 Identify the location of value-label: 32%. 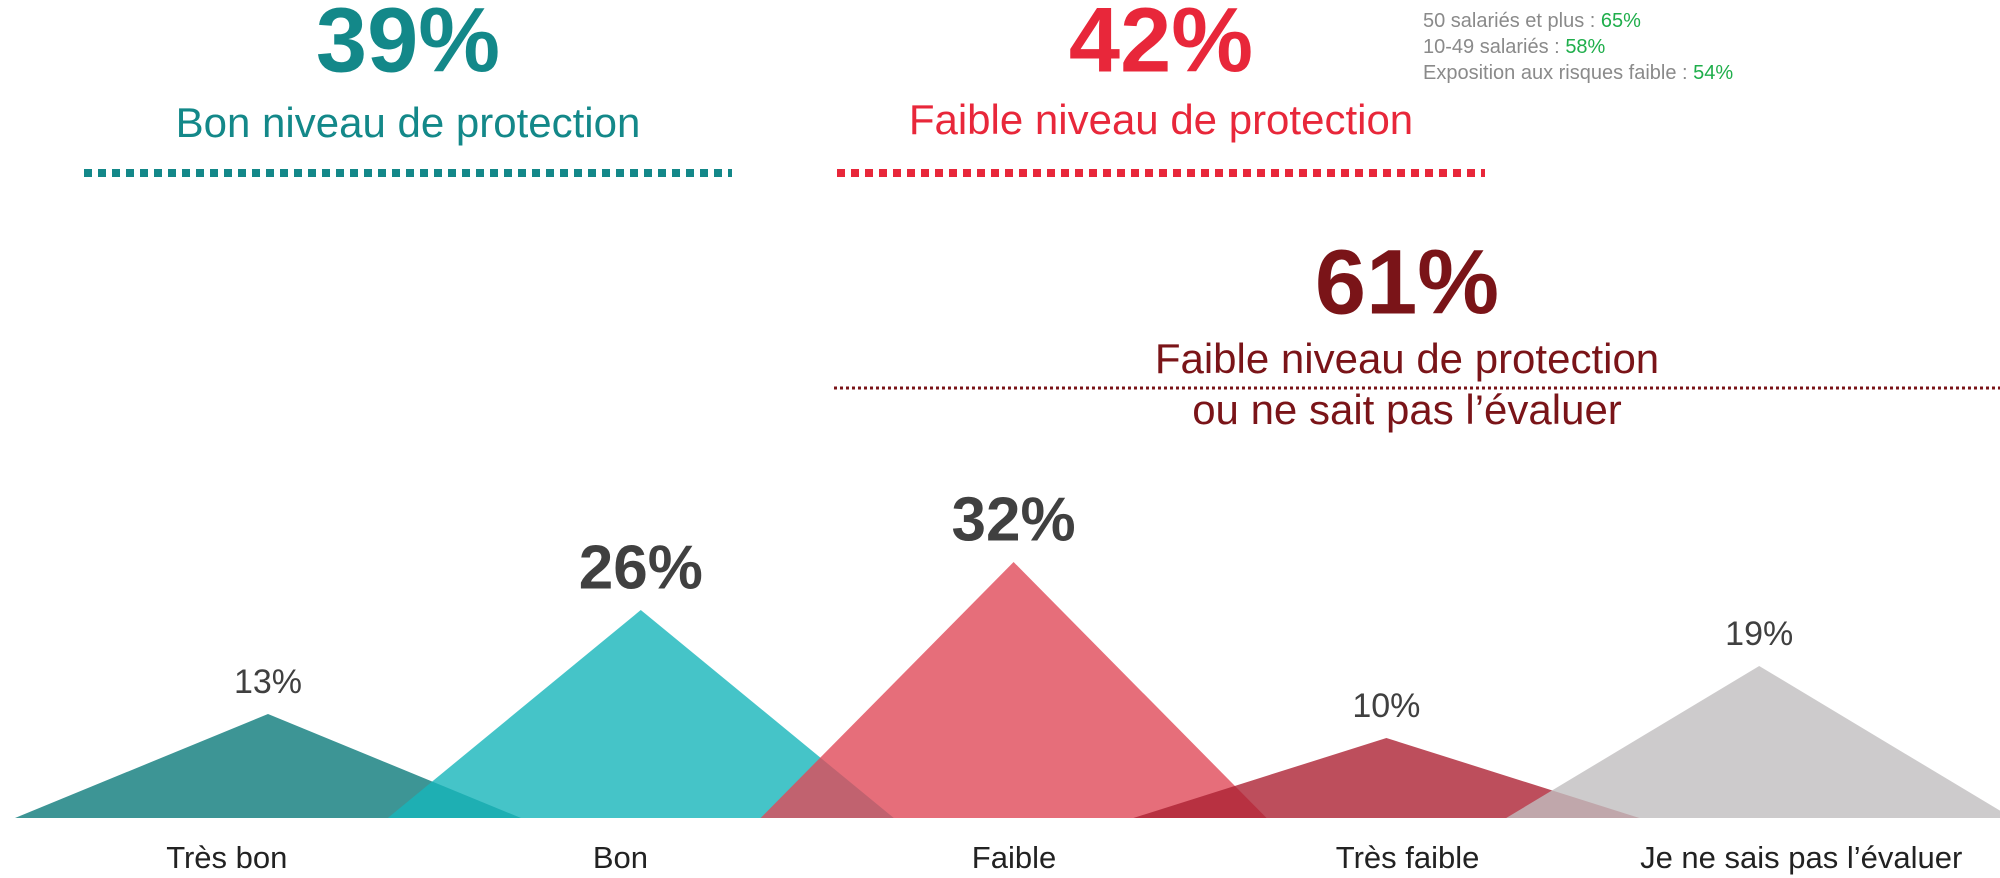
(1014, 519).